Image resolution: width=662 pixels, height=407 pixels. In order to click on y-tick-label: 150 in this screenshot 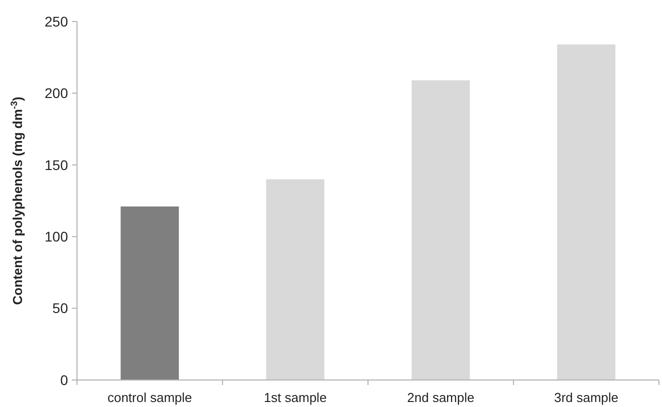, I will do `click(56, 164)`.